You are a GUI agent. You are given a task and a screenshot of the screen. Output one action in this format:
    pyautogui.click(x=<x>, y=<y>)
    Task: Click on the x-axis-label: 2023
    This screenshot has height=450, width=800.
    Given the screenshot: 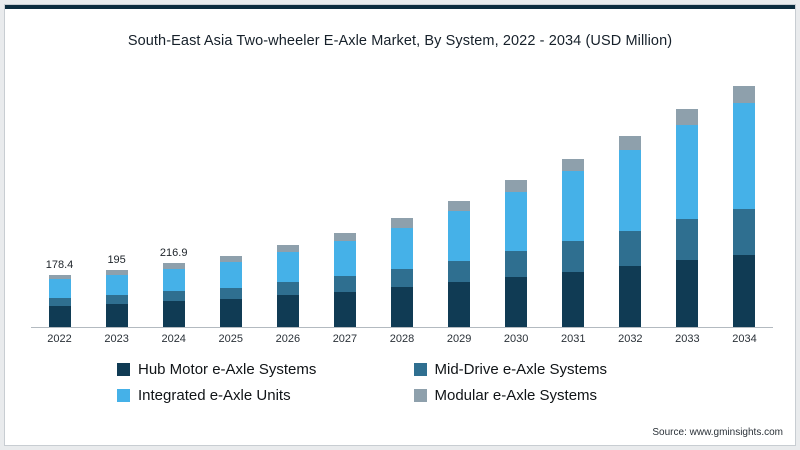 What is the action you would take?
    pyautogui.click(x=116, y=339)
    